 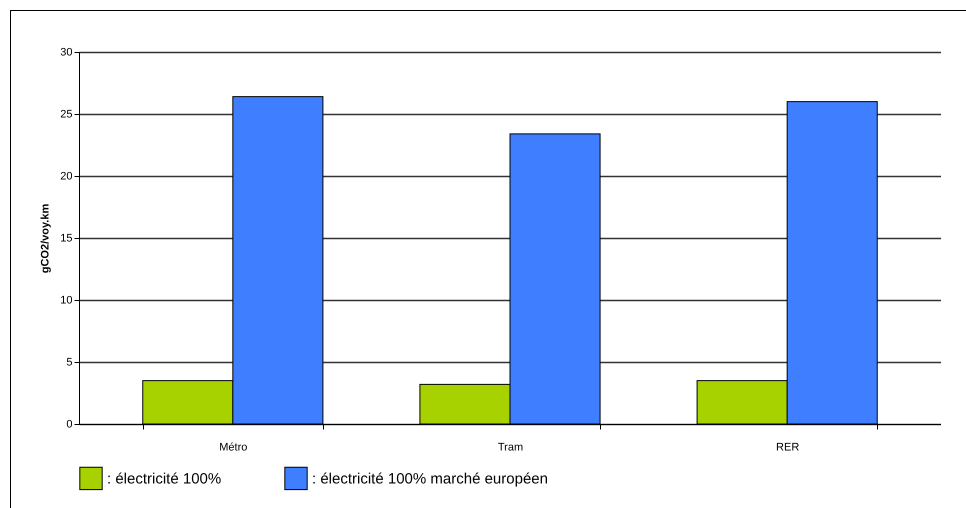 What do you see at coordinates (69, 362) in the screenshot?
I see `y-tick-label: 5` at bounding box center [69, 362].